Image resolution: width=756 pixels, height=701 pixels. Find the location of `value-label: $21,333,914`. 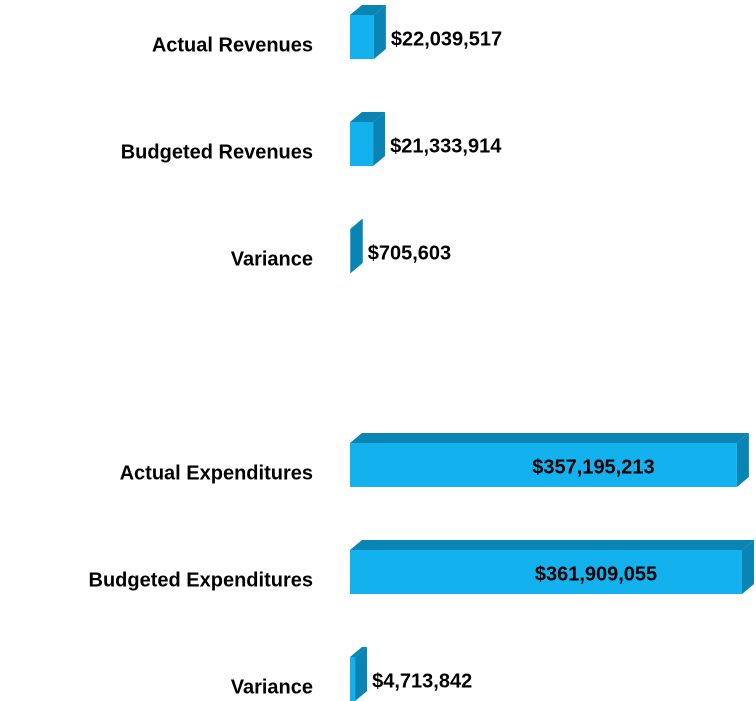

value-label: $21,333,914 is located at coordinates (446, 146).